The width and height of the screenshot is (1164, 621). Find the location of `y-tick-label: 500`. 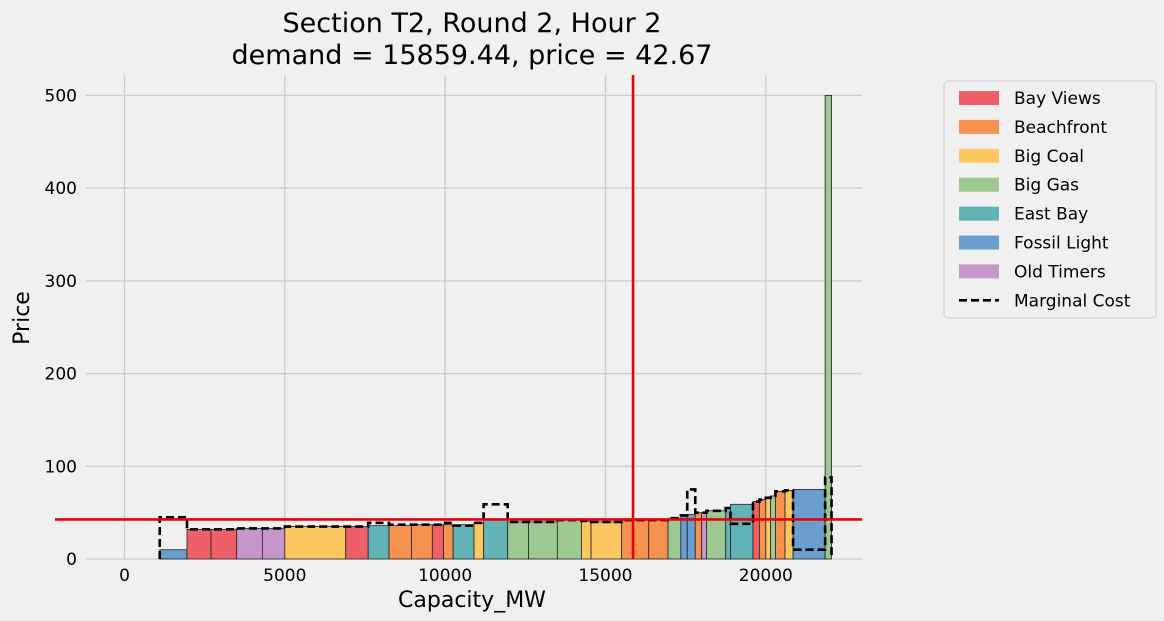

y-tick-label: 500 is located at coordinates (61, 96).